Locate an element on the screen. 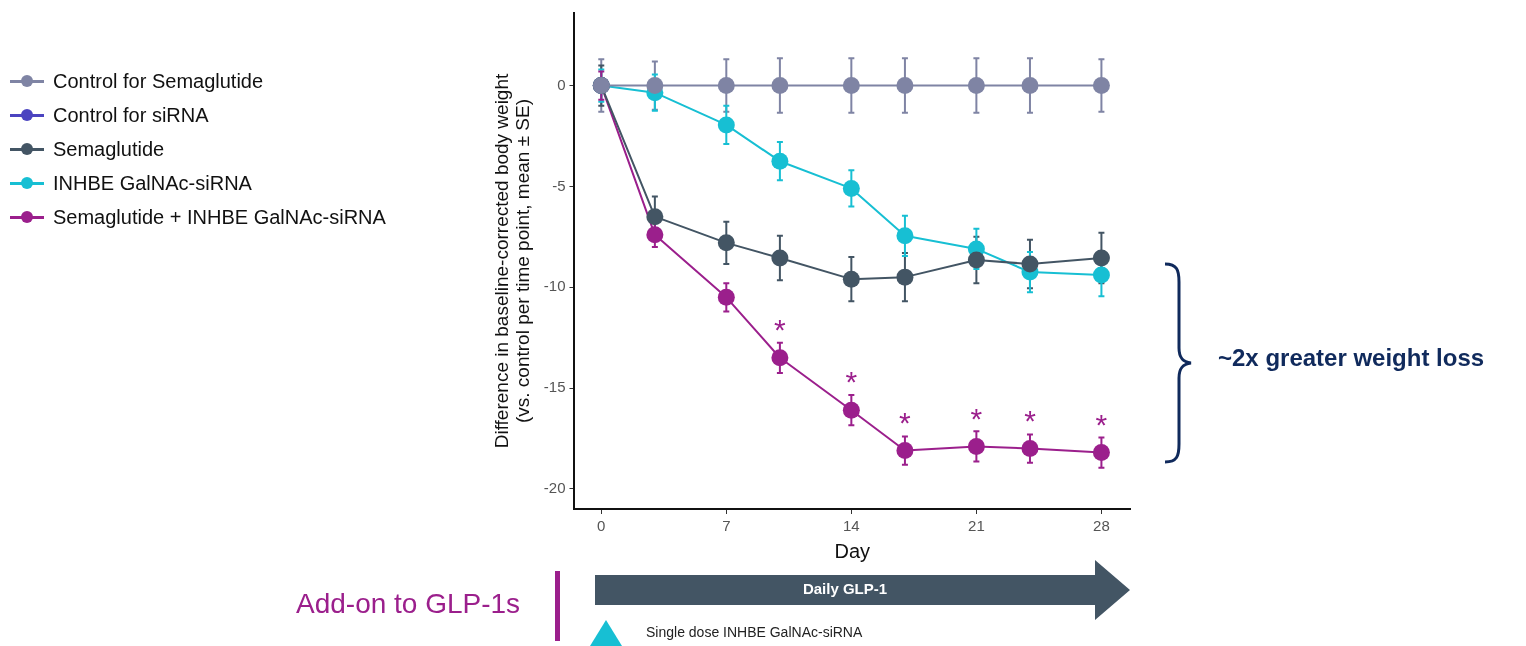 The image size is (1526, 646). y-axis-title: Difference in baseline-corrected body weight (vs. control per time point, mean ± SE) is located at coordinates (511, 260).